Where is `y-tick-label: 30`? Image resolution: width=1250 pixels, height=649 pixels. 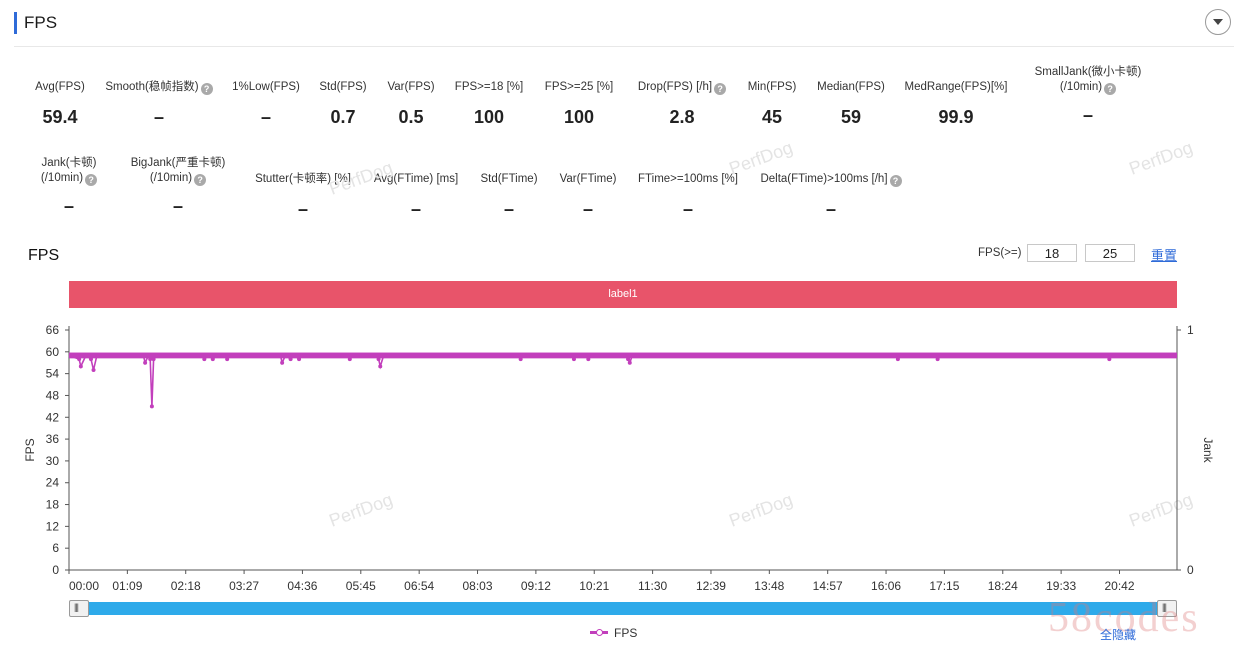 y-tick-label: 30 is located at coordinates (53, 461).